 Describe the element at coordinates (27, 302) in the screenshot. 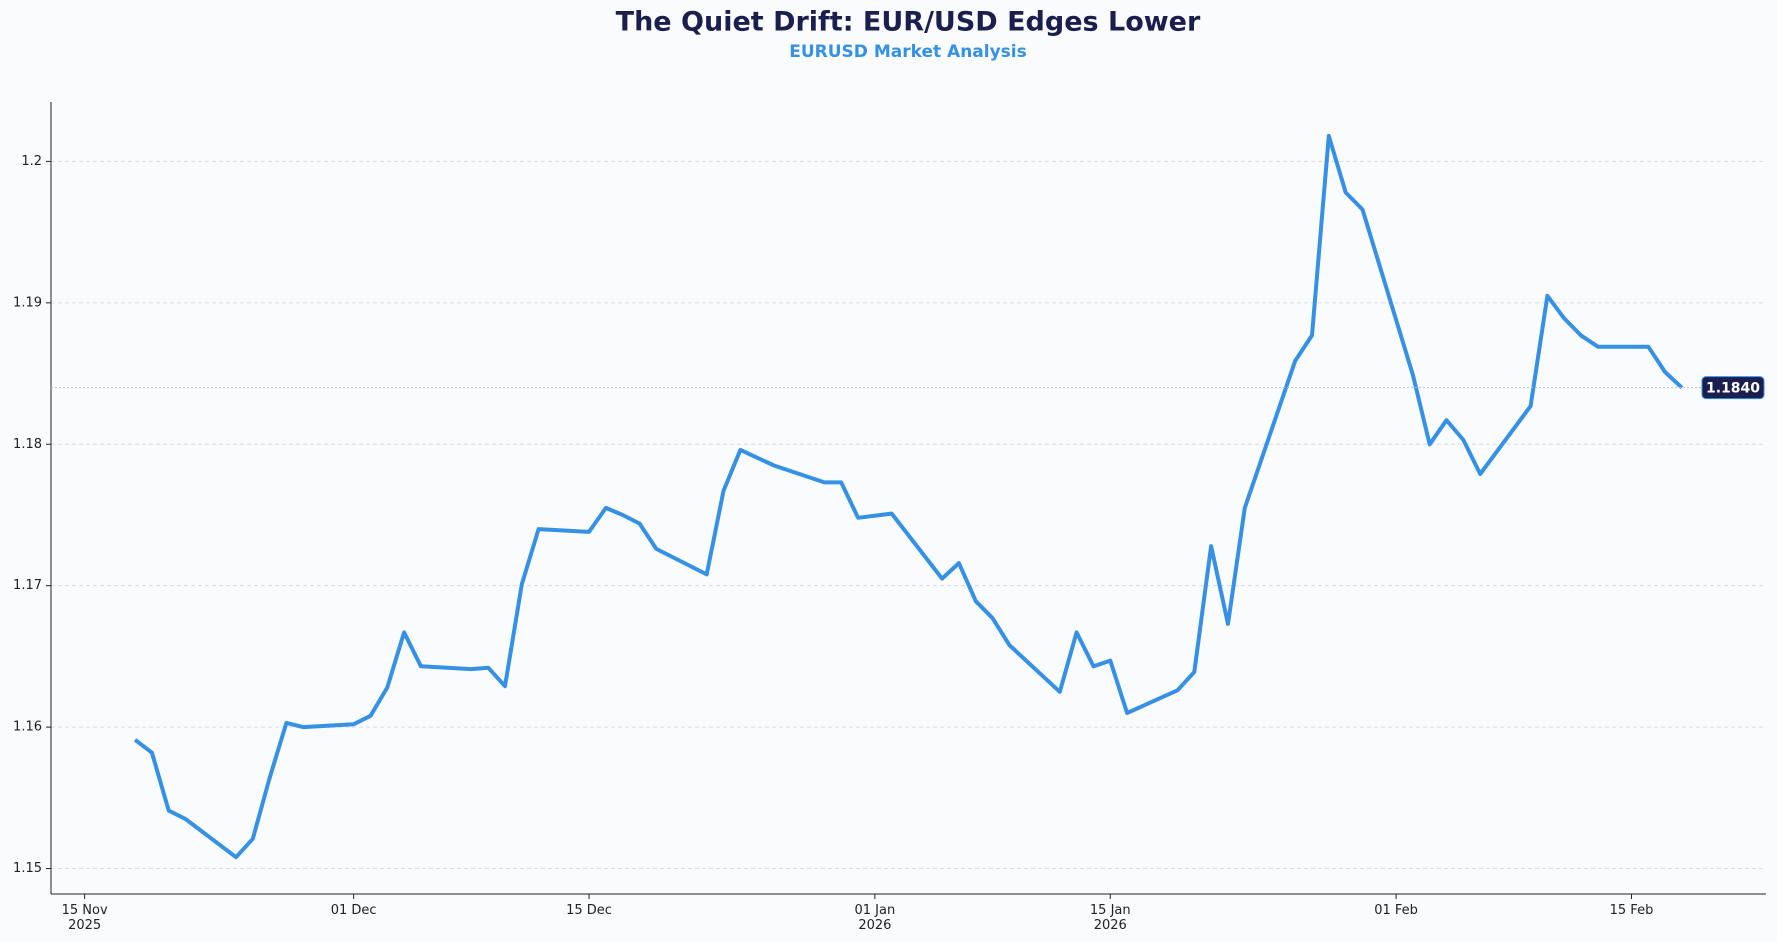

I see `y-tick-label: 1.19` at that location.